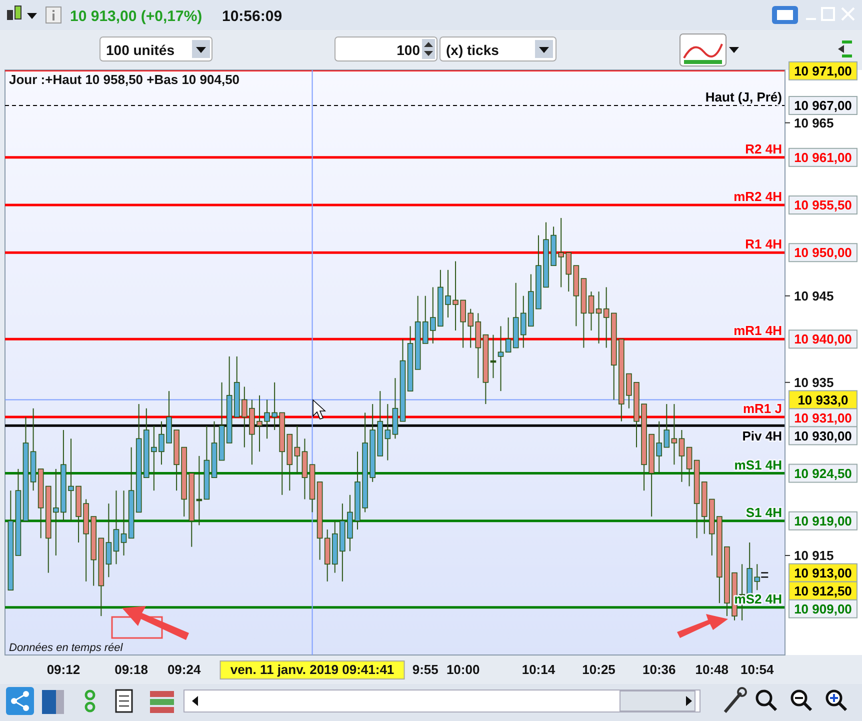 This screenshot has height=721, width=862. What do you see at coordinates (823, 590) in the screenshot?
I see `annotation: 10 912,50` at bounding box center [823, 590].